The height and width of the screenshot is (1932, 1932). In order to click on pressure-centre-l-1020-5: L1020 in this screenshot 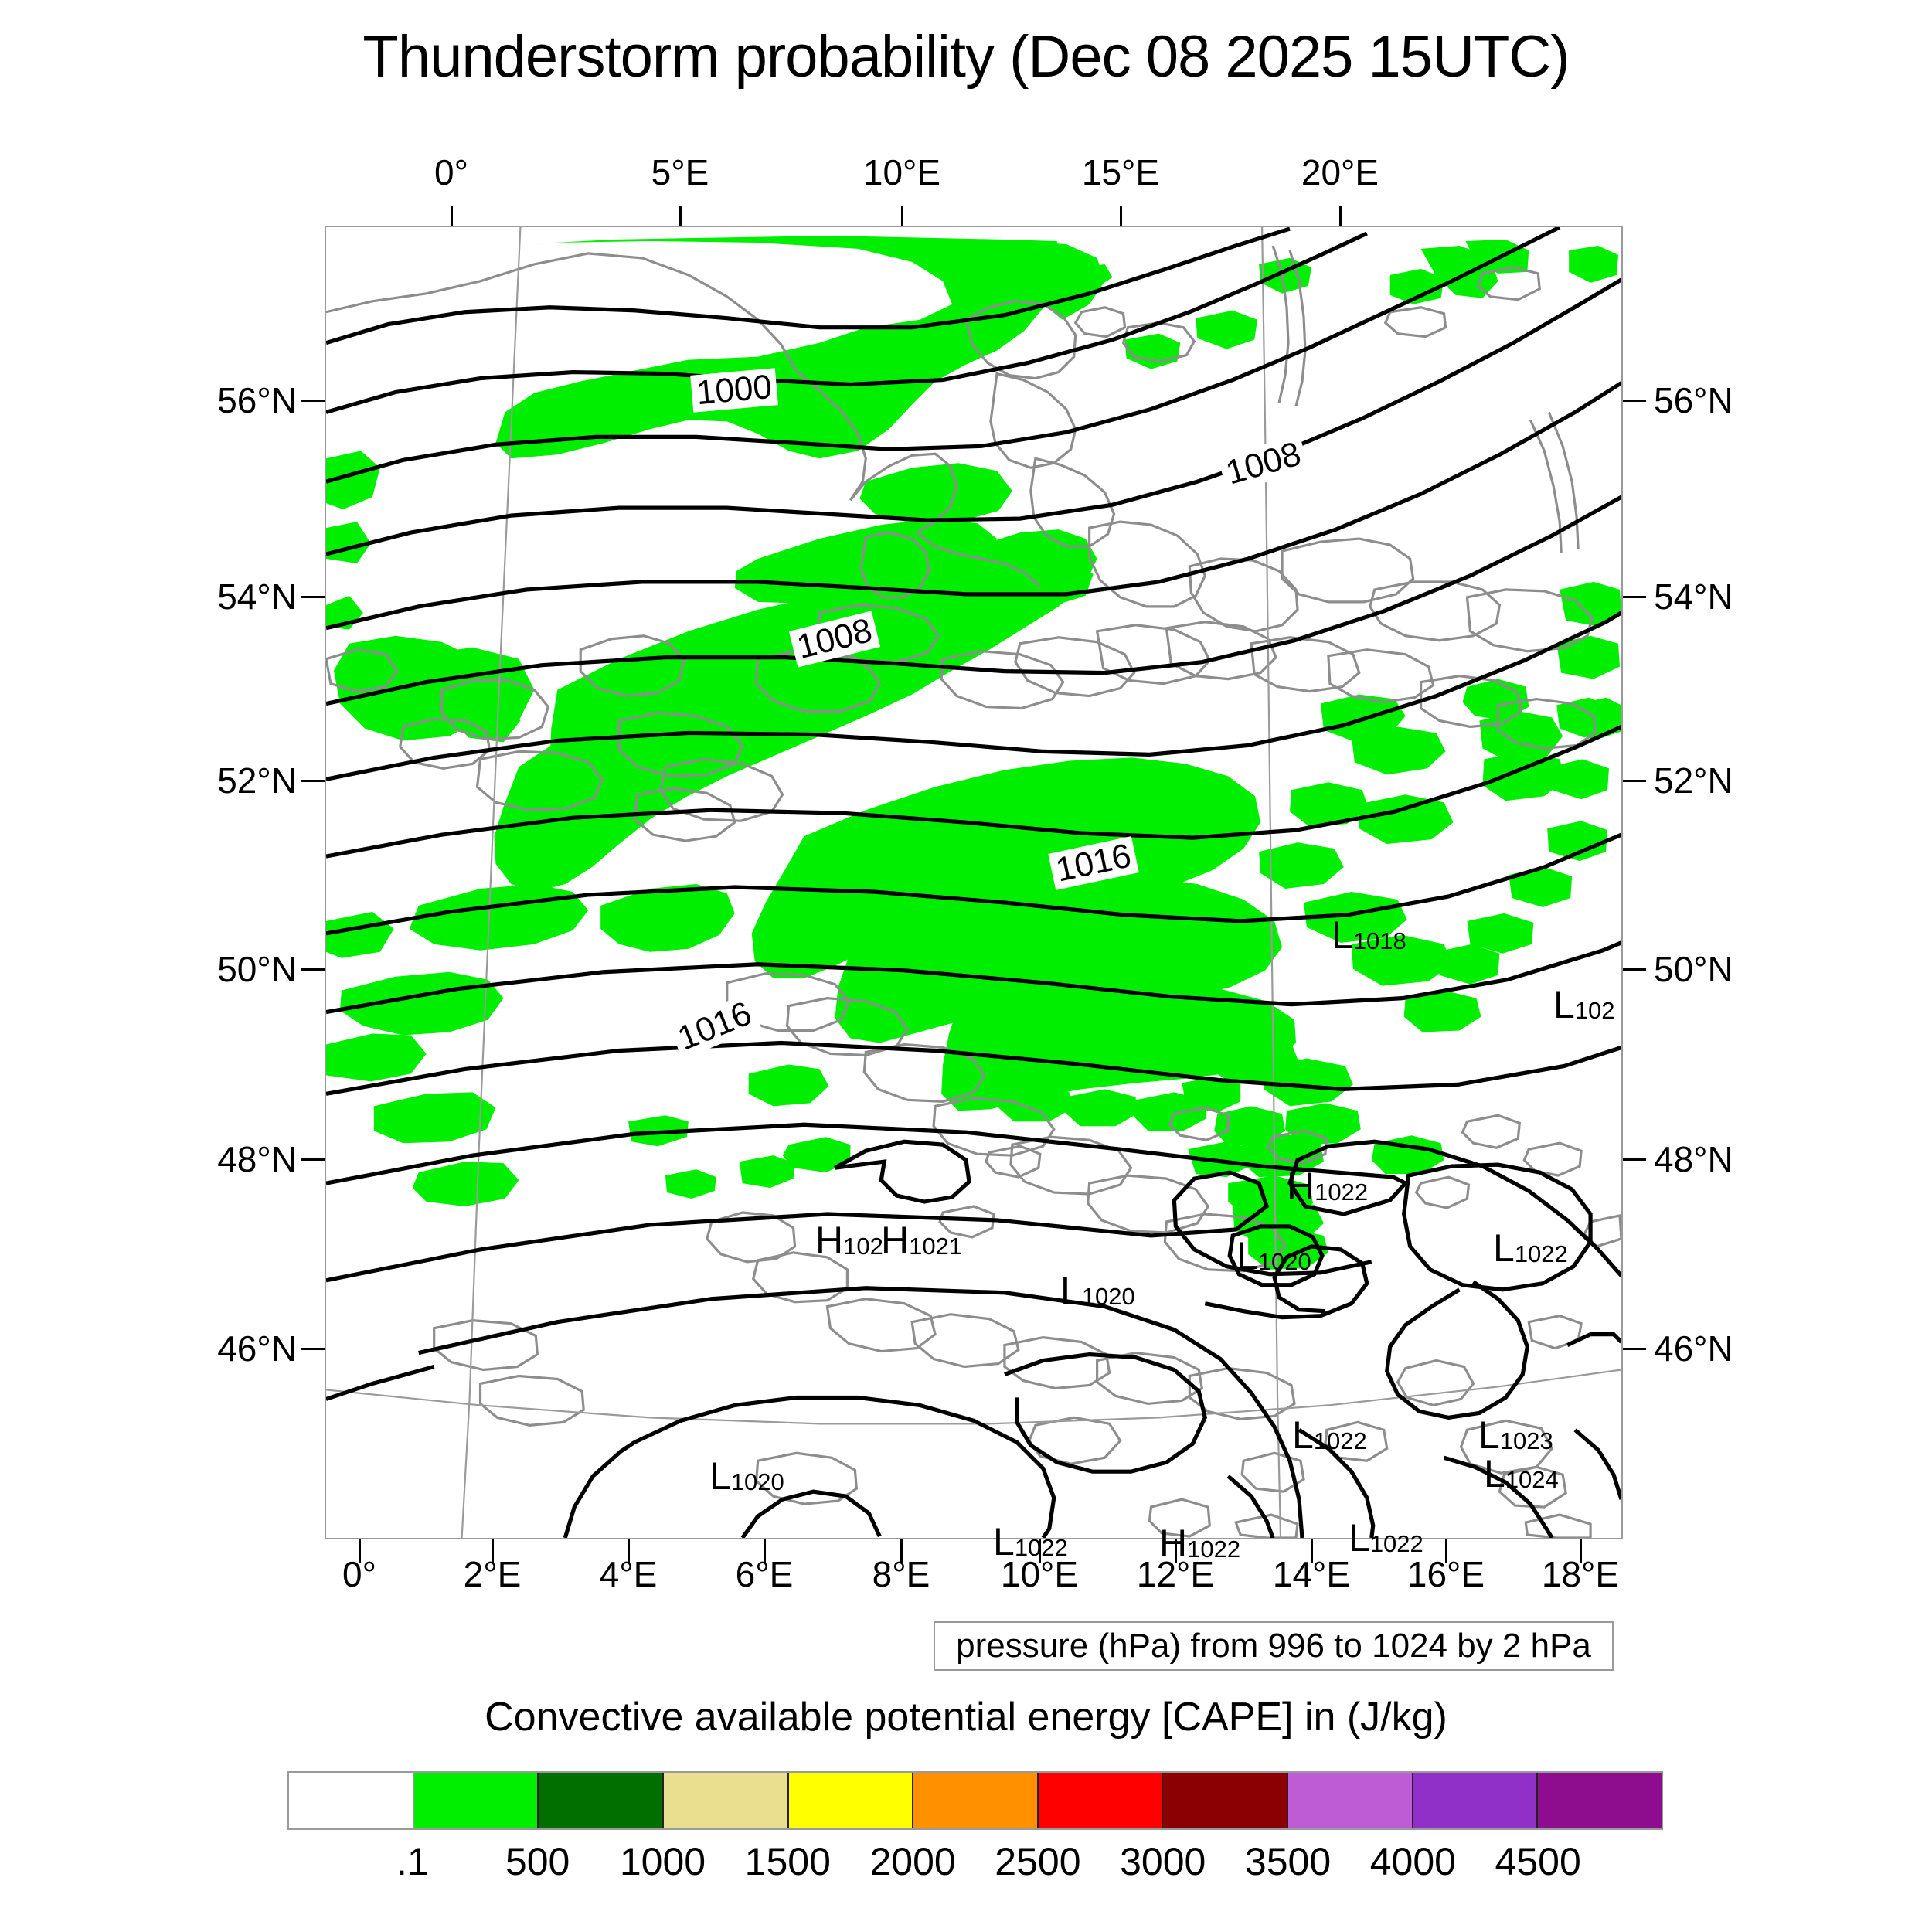, I will do `click(1274, 1255)`.